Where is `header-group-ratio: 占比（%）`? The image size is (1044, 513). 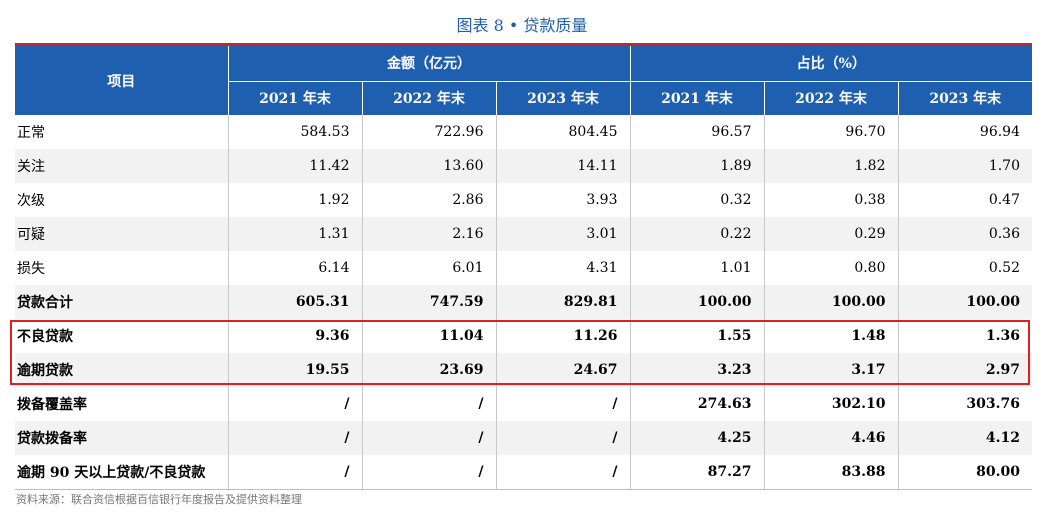 header-group-ratio: 占比（%） is located at coordinates (831, 64).